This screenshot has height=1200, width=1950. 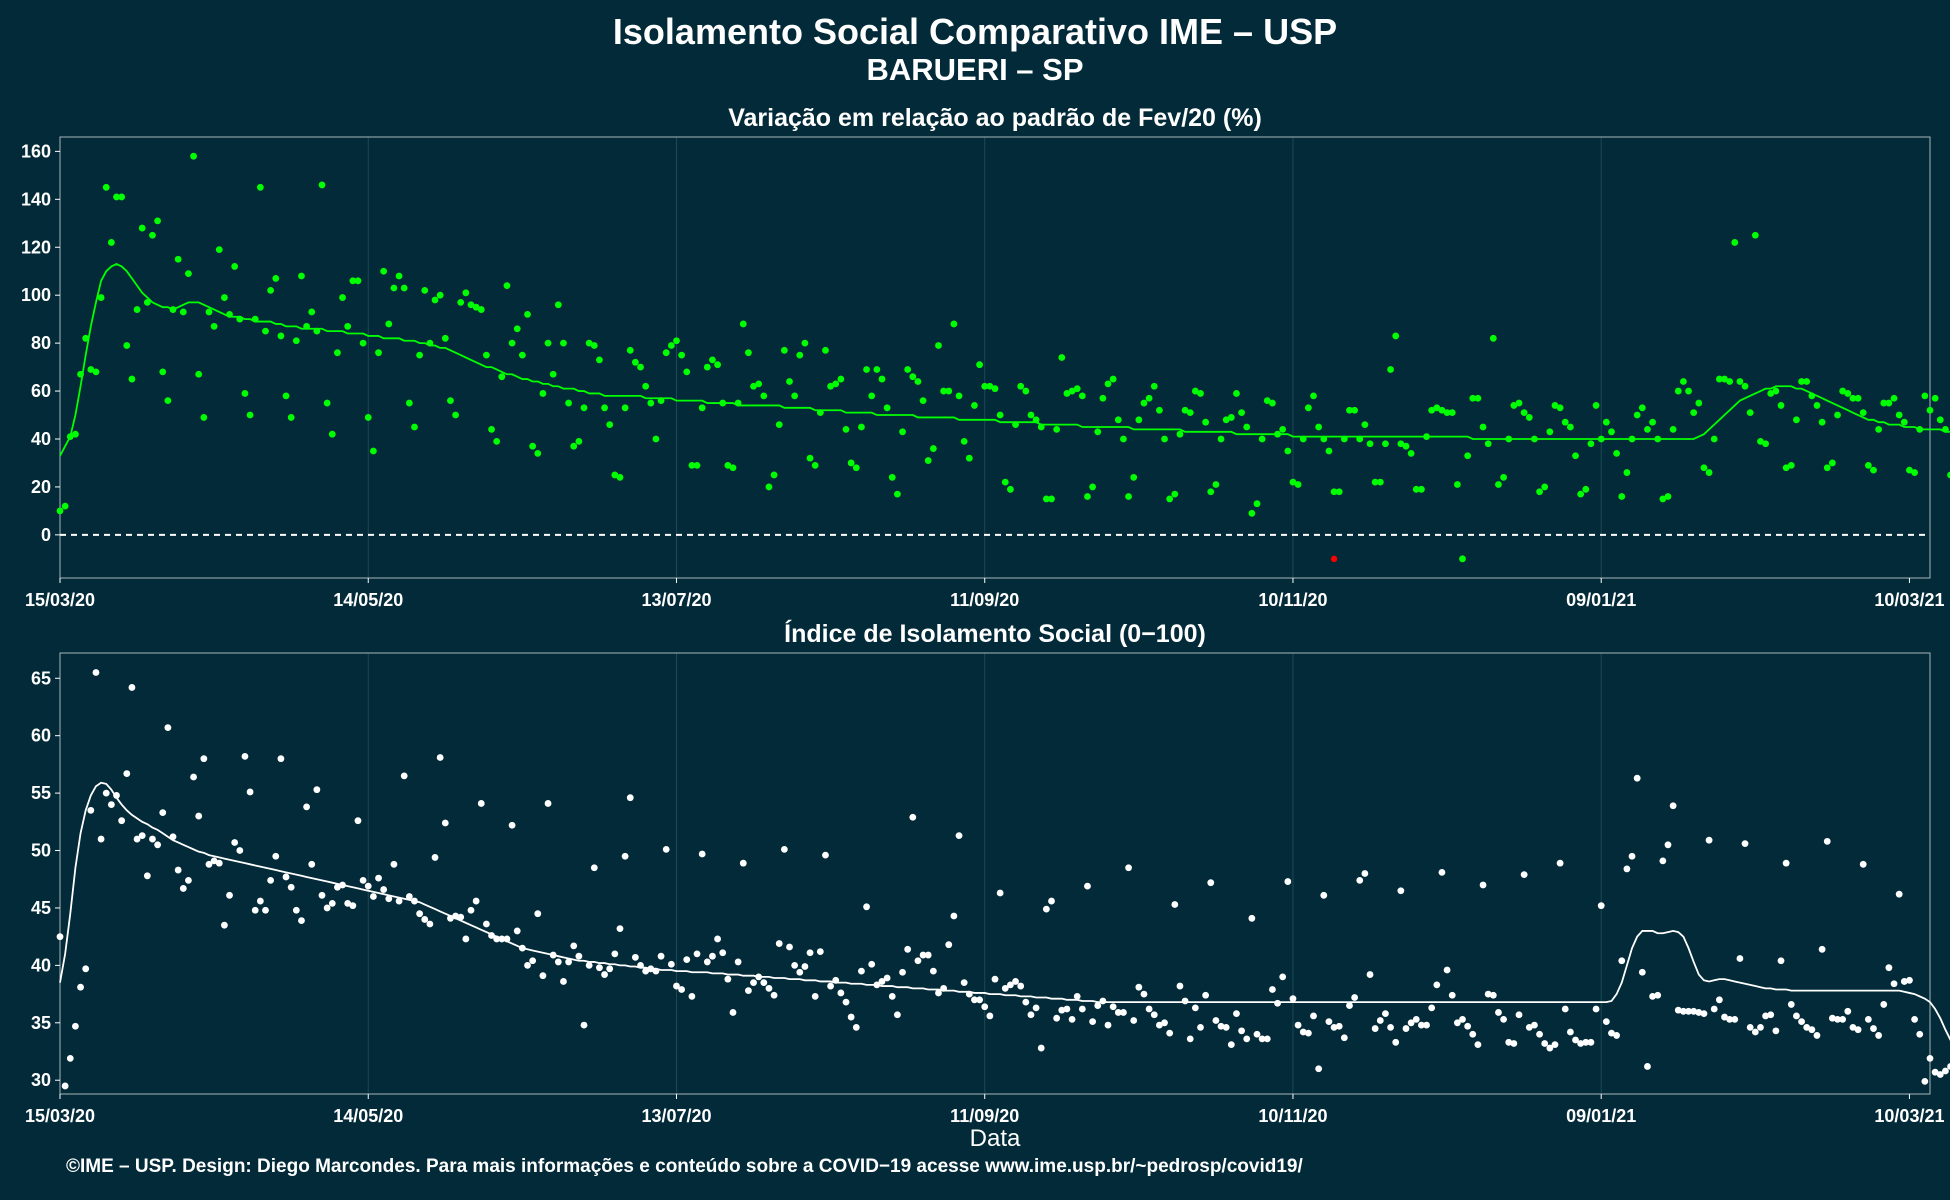 What do you see at coordinates (60, 600) in the screenshot?
I see `x-tick-label: 15/03/20` at bounding box center [60, 600].